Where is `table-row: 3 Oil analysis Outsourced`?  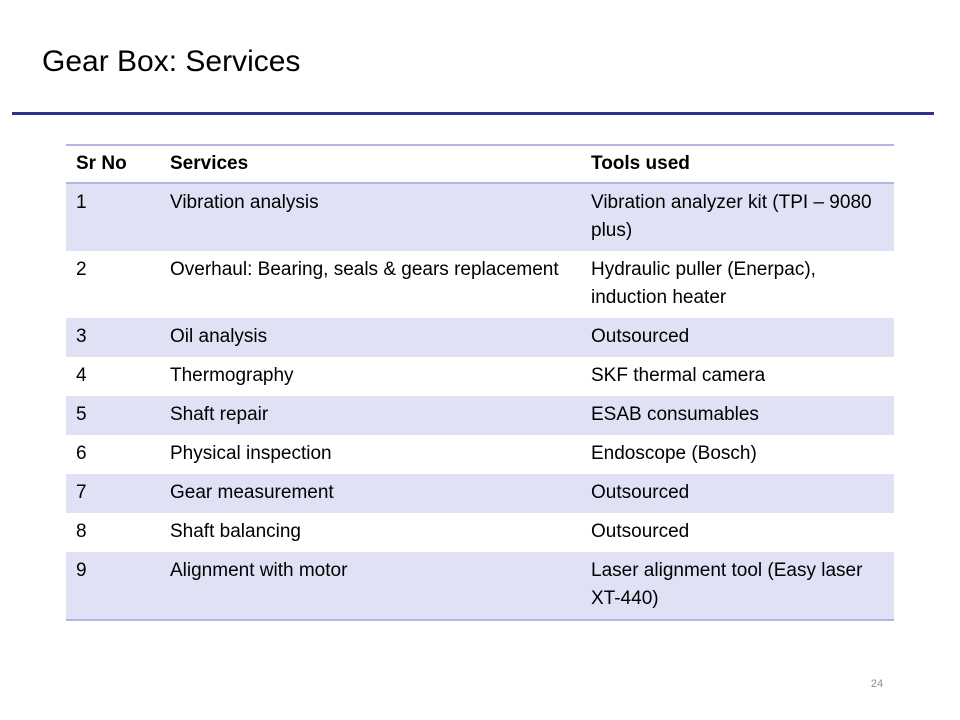
table-row: 3 Oil analysis Outsourced is located at coordinates (480, 337).